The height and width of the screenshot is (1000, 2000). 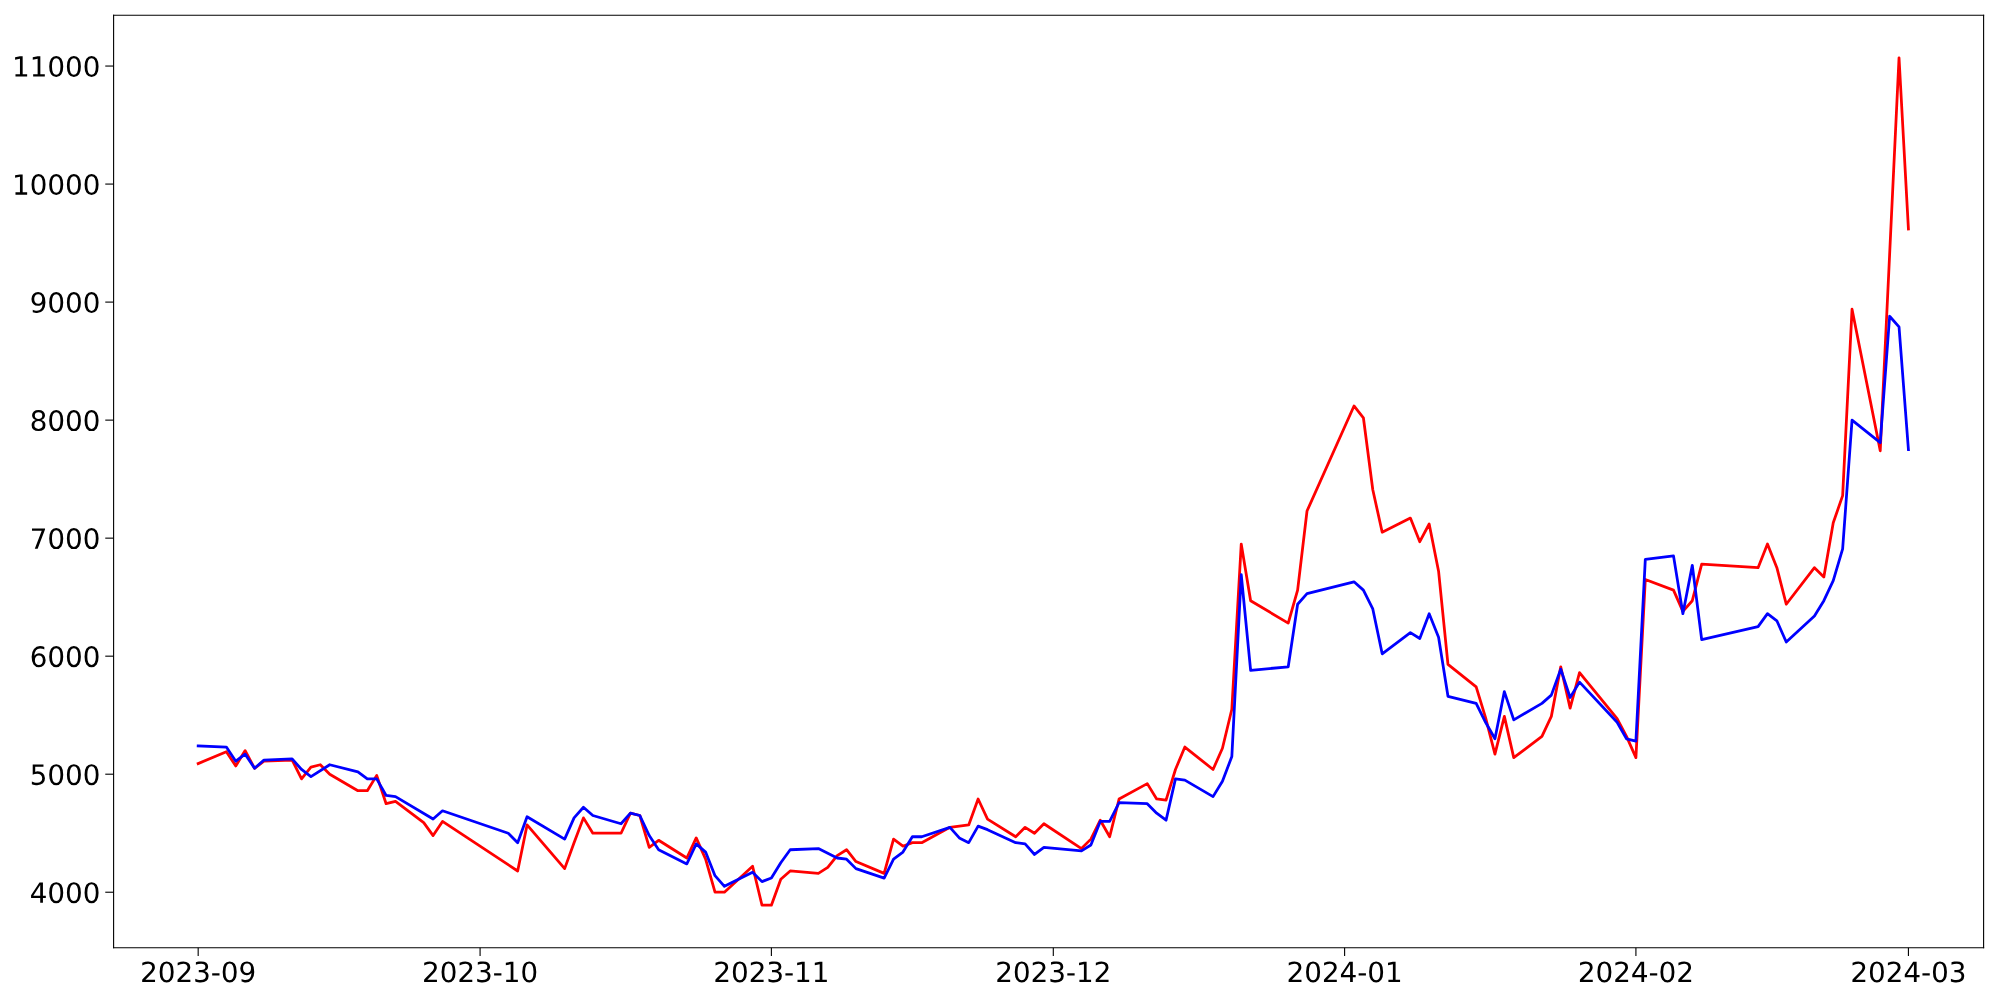 I want to click on x-tick-label: 2023-09, so click(x=198, y=972).